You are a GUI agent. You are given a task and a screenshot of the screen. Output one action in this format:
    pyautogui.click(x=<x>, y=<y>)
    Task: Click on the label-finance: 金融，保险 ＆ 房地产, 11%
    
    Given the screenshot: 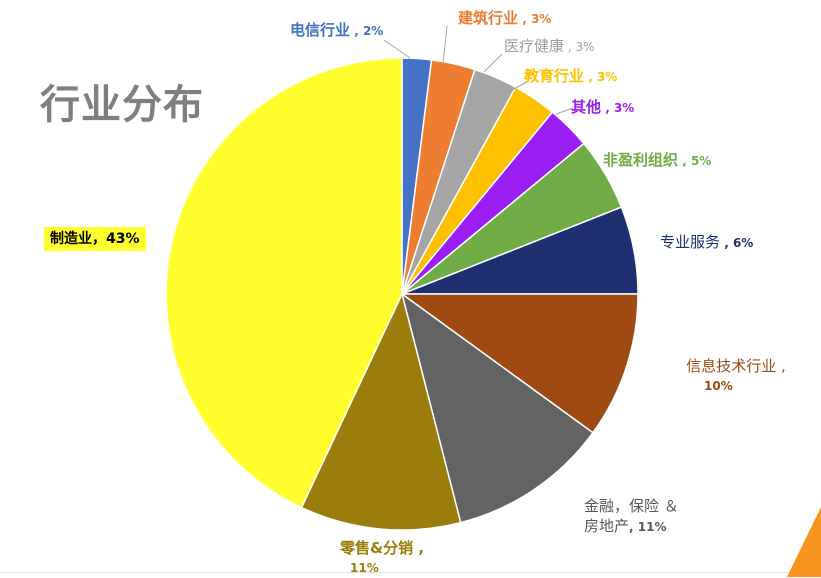 What is the action you would take?
    pyautogui.click(x=631, y=516)
    